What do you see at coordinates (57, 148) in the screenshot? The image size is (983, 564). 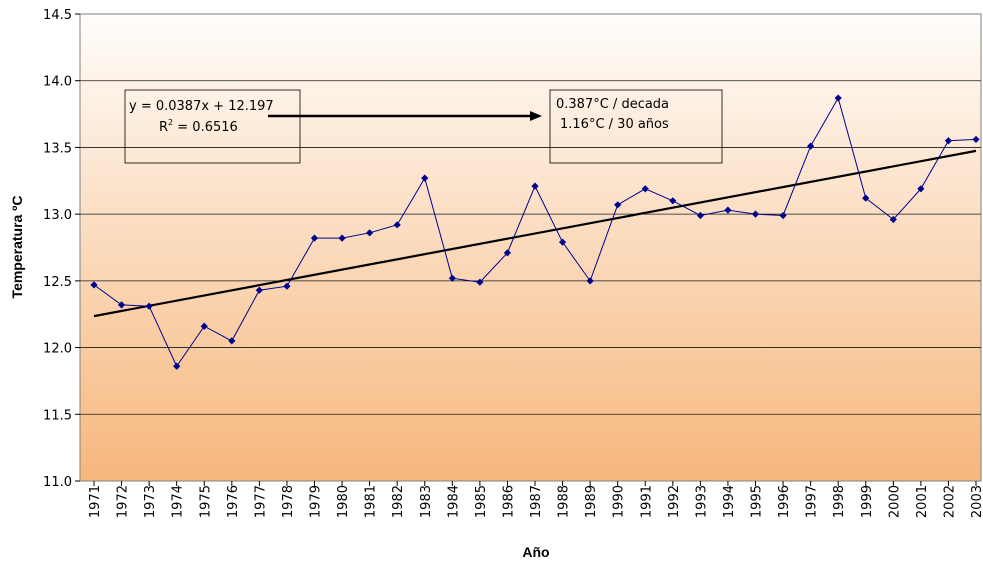 I see `y-tick-label: 13.5` at bounding box center [57, 148].